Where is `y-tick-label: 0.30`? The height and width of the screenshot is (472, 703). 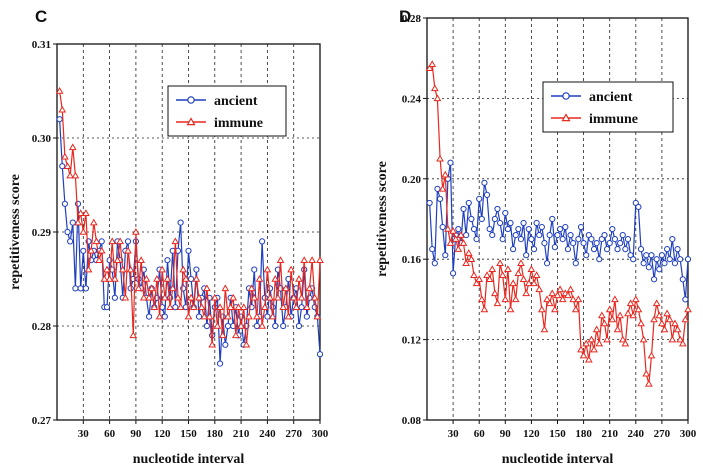 y-tick-label: 0.30 is located at coordinates (42, 139).